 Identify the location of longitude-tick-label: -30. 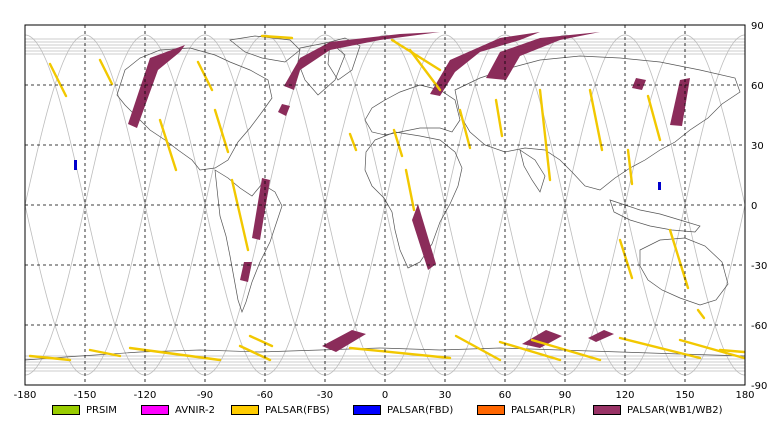
(325, 395).